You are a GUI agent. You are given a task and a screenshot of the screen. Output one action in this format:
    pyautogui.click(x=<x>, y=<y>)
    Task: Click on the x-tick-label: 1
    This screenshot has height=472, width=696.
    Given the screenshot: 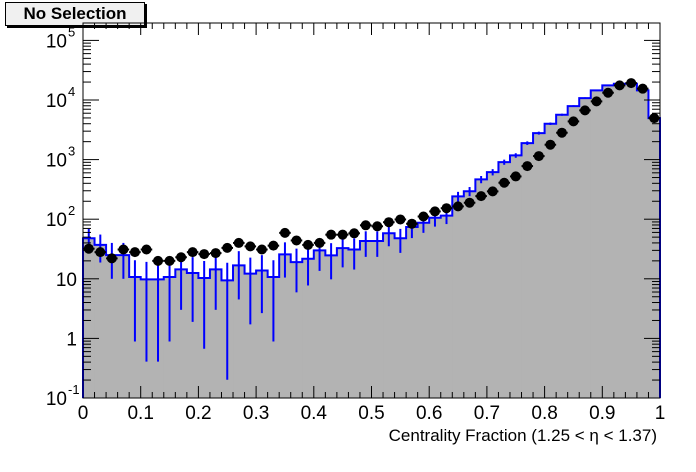 What is the action you would take?
    pyautogui.click(x=660, y=413)
    